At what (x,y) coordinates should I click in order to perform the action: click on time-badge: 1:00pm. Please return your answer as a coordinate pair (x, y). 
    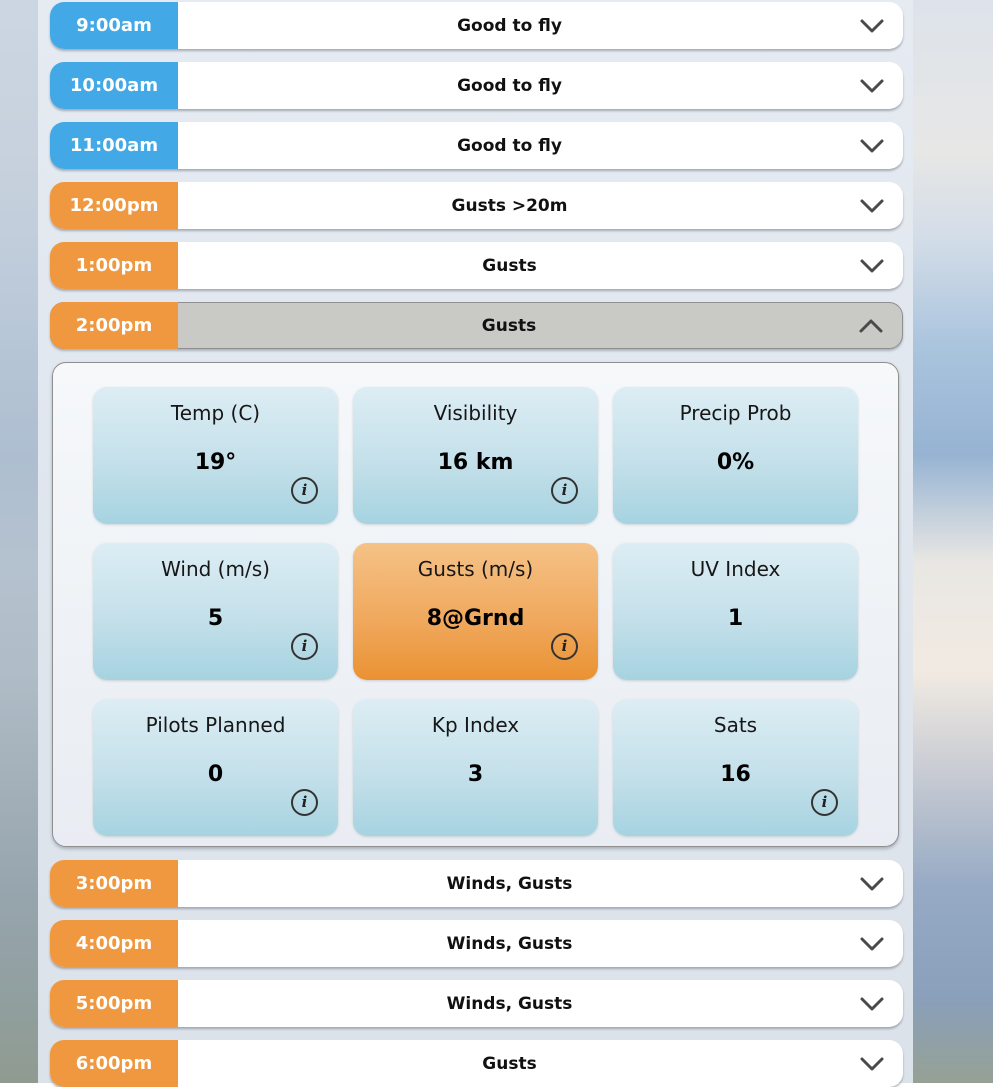
    Looking at the image, I should click on (114, 265).